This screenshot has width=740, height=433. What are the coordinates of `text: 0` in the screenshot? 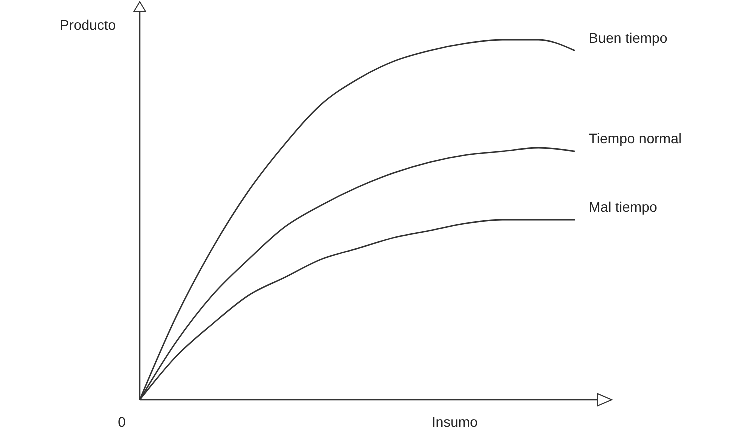 It's located at (122, 422).